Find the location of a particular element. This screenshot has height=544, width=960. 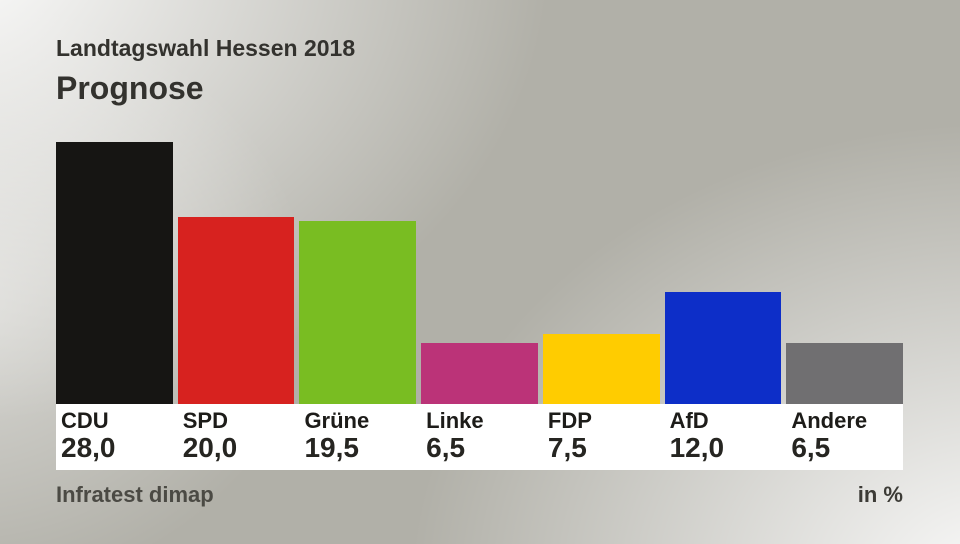

bar-fdp is located at coordinates (601, 369).